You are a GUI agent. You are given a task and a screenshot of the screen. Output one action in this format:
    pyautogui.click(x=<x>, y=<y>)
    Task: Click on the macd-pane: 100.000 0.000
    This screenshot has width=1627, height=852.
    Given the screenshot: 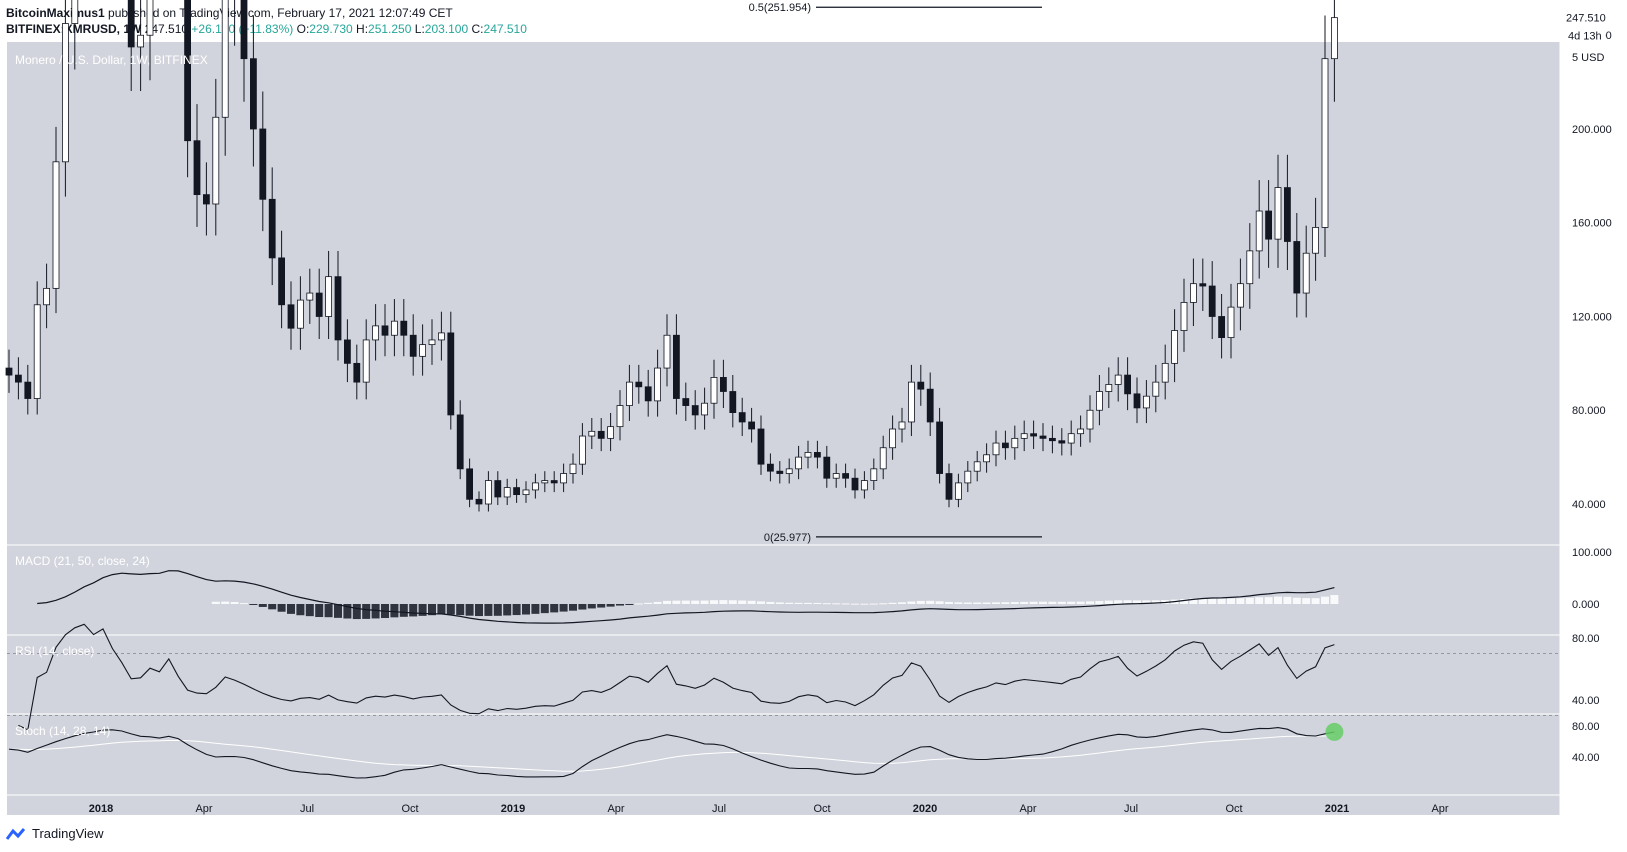 What is the action you would take?
    pyautogui.click(x=824, y=585)
    